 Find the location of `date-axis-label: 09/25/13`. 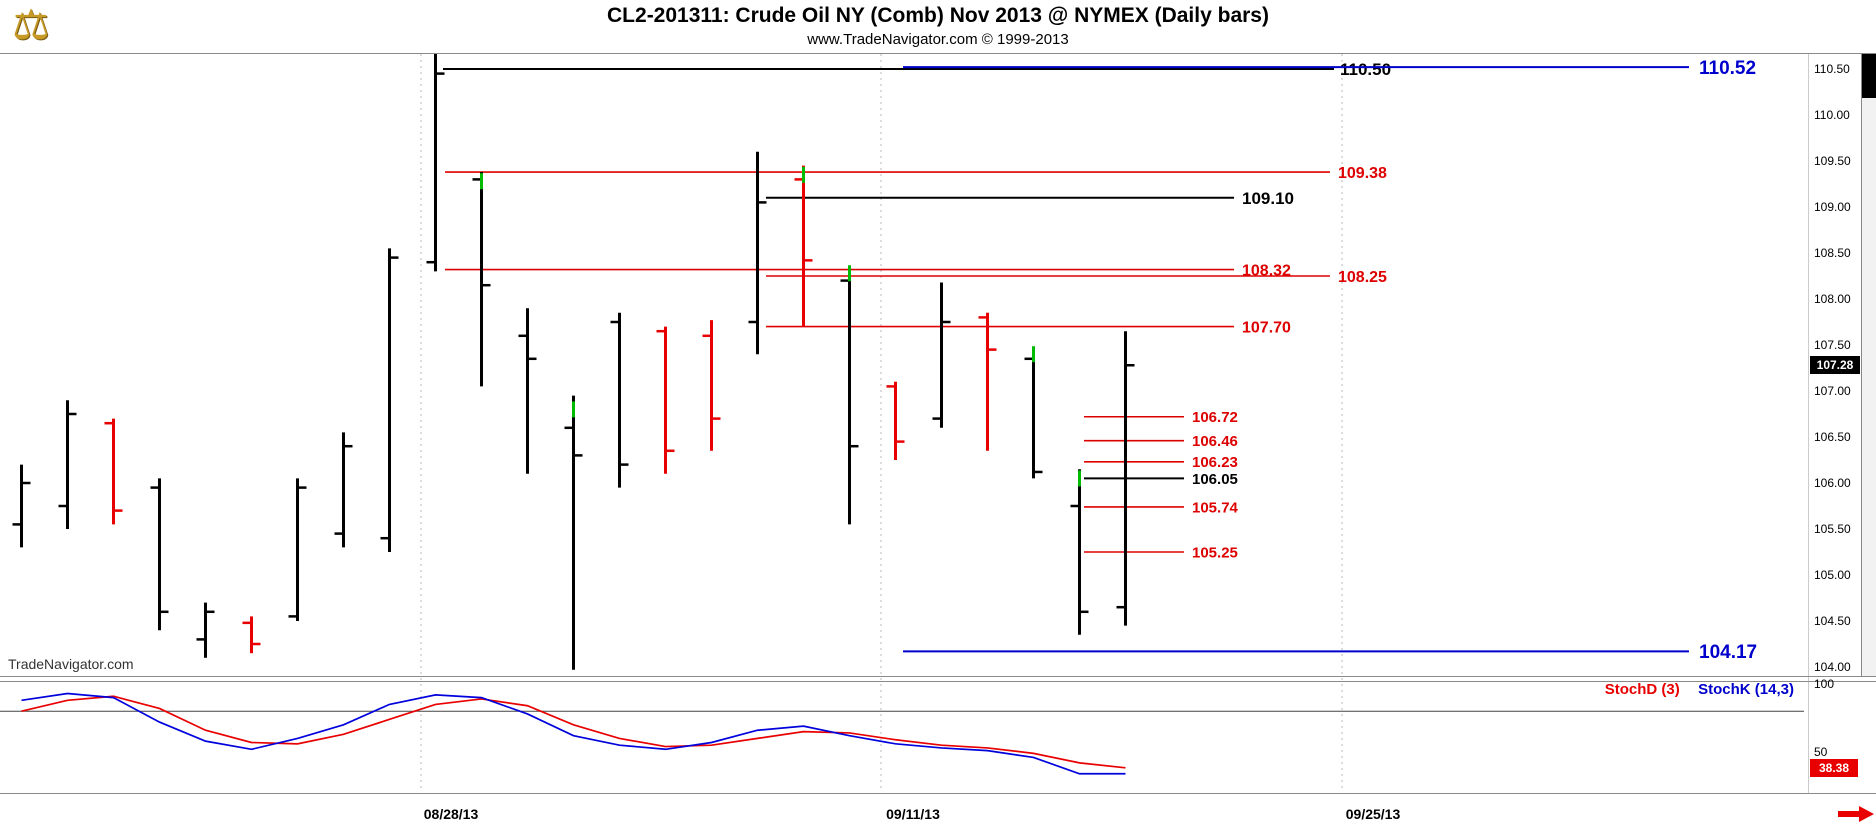

date-axis-label: 09/25/13 is located at coordinates (1373, 814).